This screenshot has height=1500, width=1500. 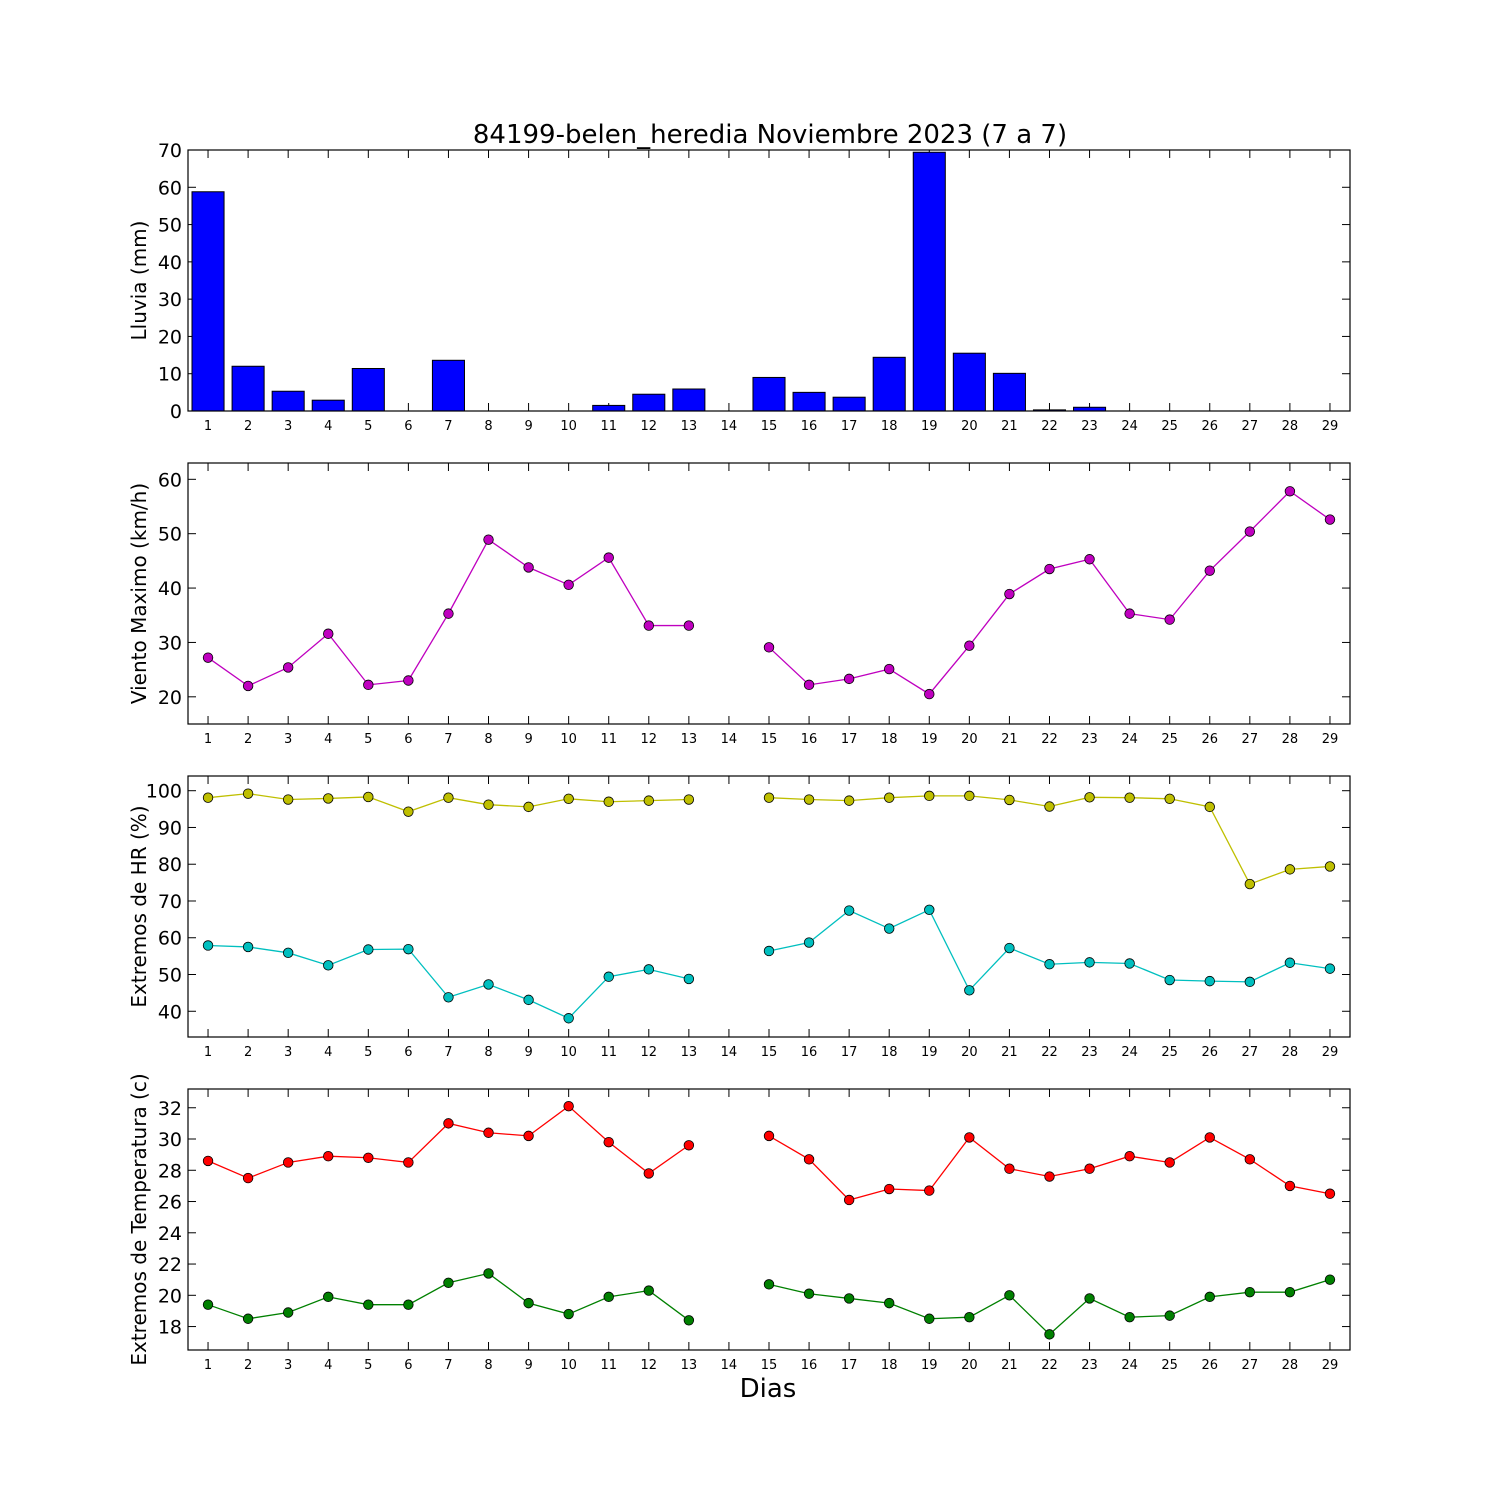 I want to click on x-tick-label: 5, so click(x=368, y=1365).